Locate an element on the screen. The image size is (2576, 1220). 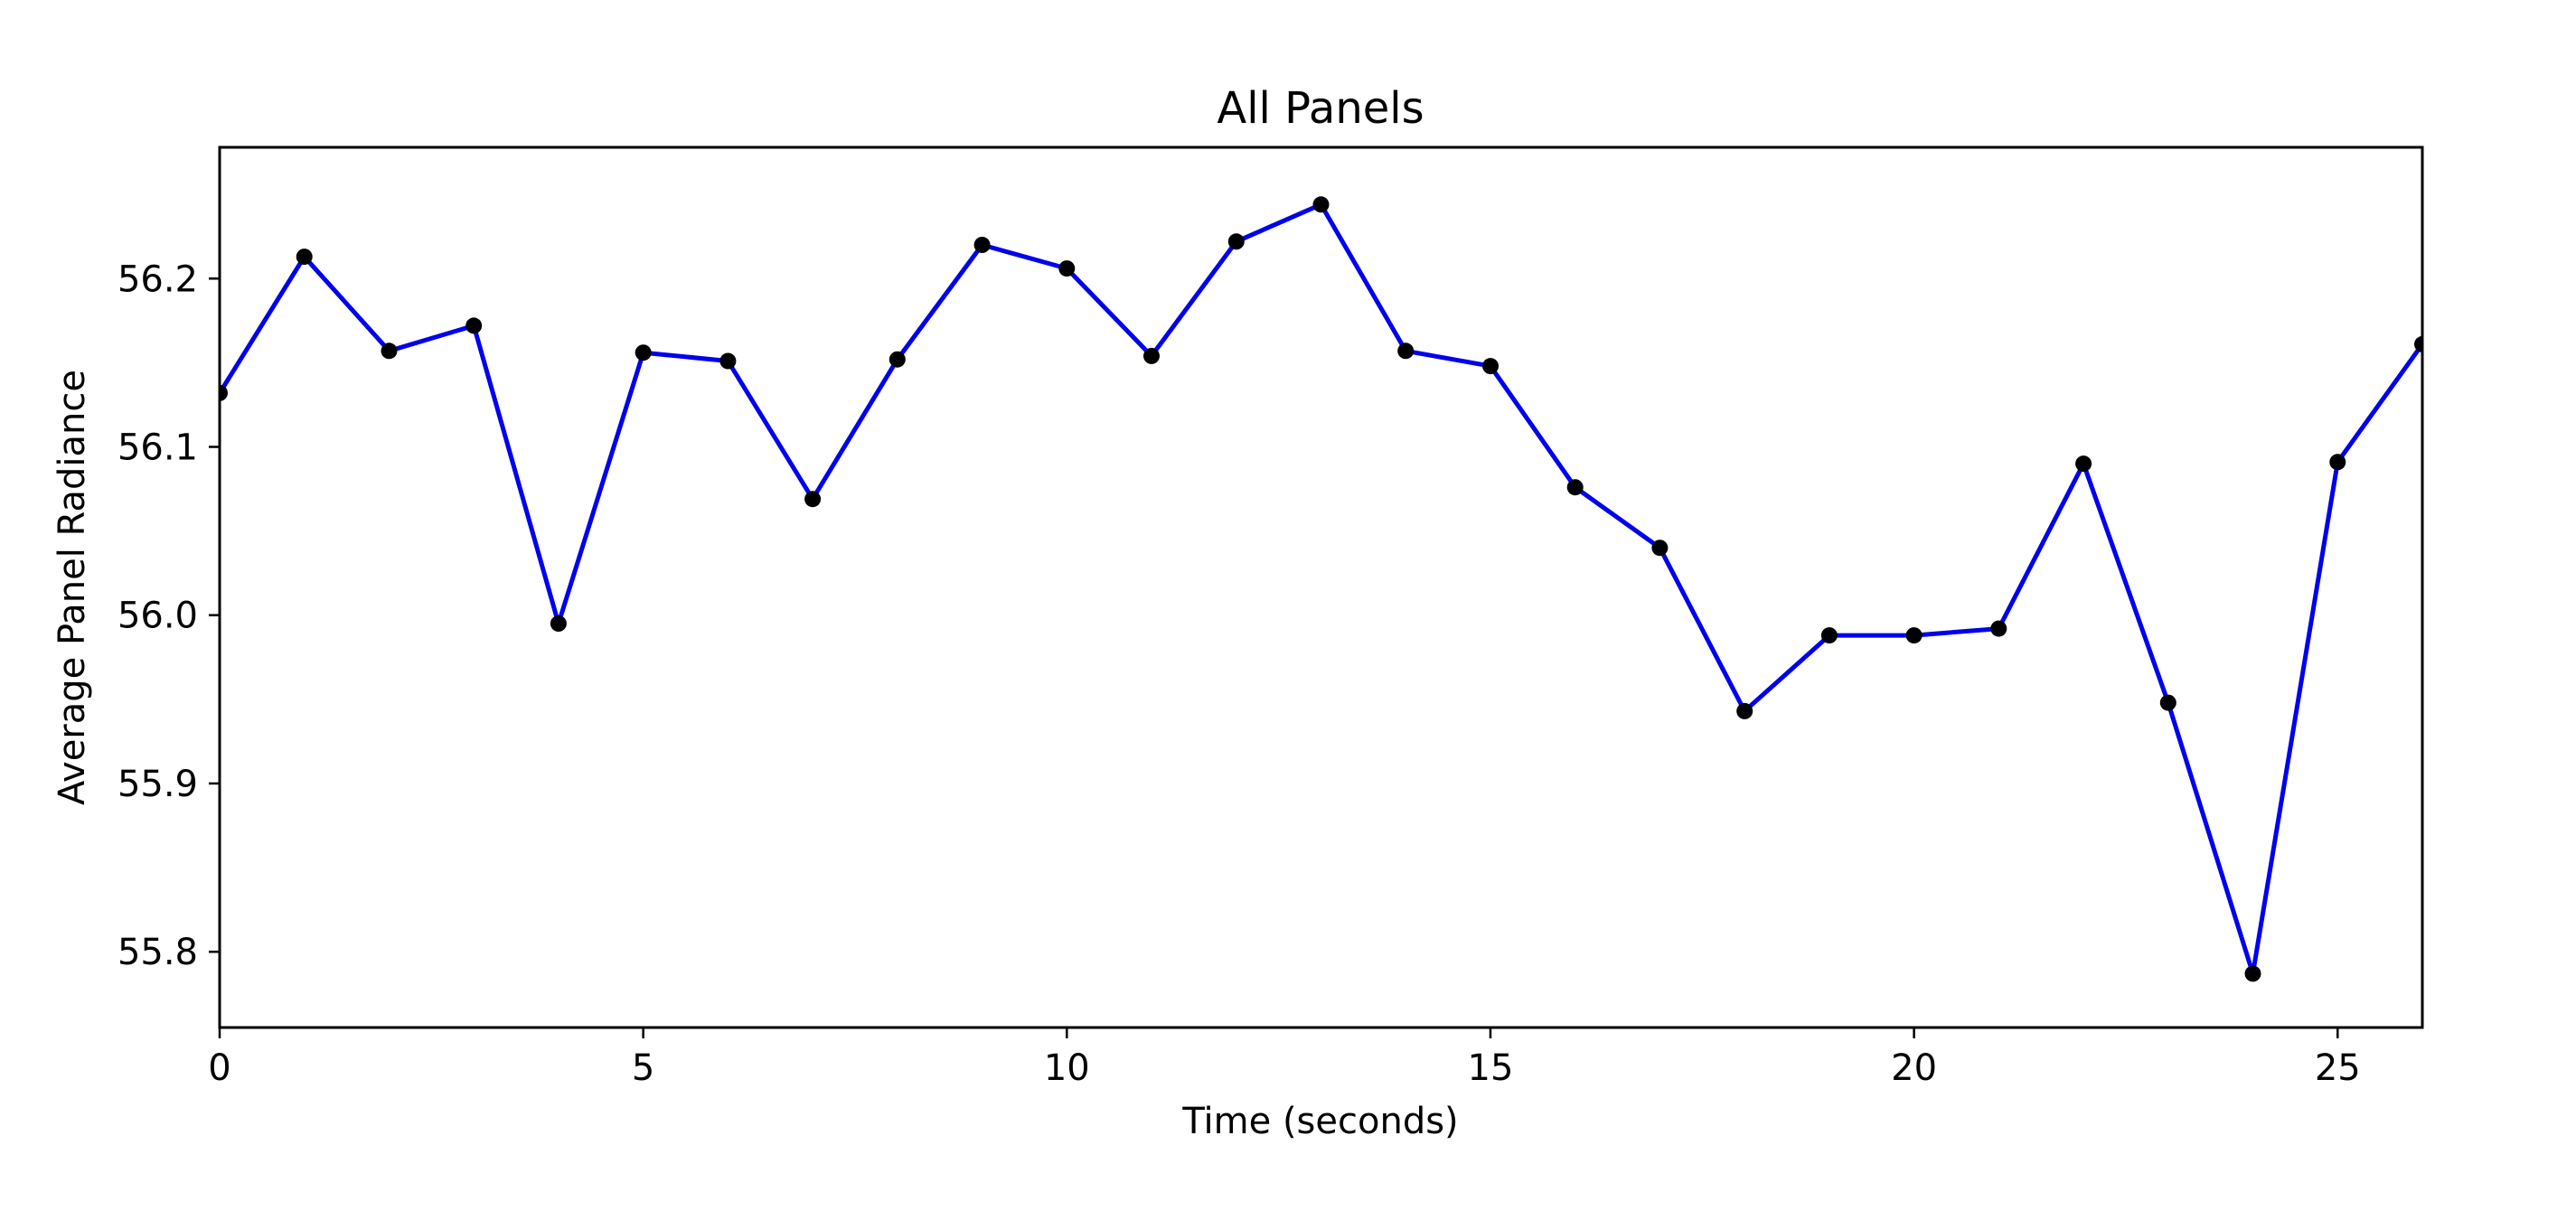
x-tick-label: 25 is located at coordinates (2338, 1068).